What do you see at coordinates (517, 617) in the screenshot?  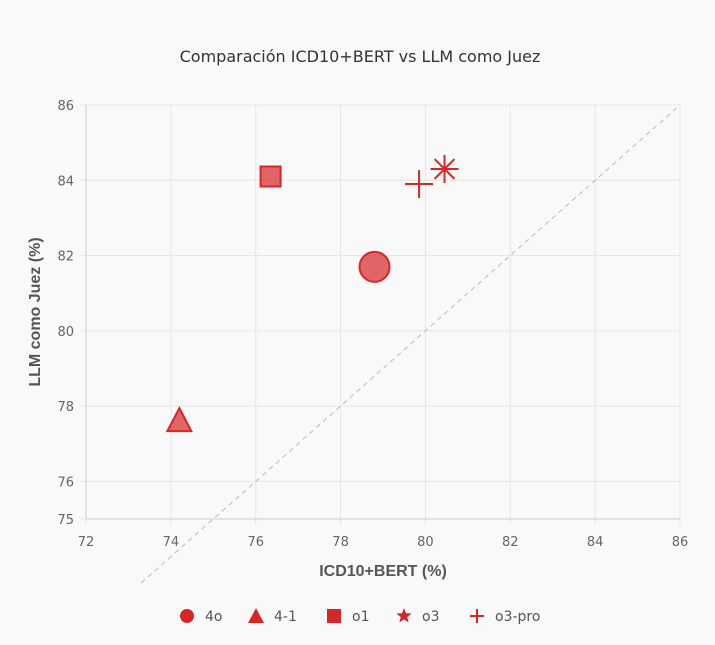 I see `legend-label: o3-pro` at bounding box center [517, 617].